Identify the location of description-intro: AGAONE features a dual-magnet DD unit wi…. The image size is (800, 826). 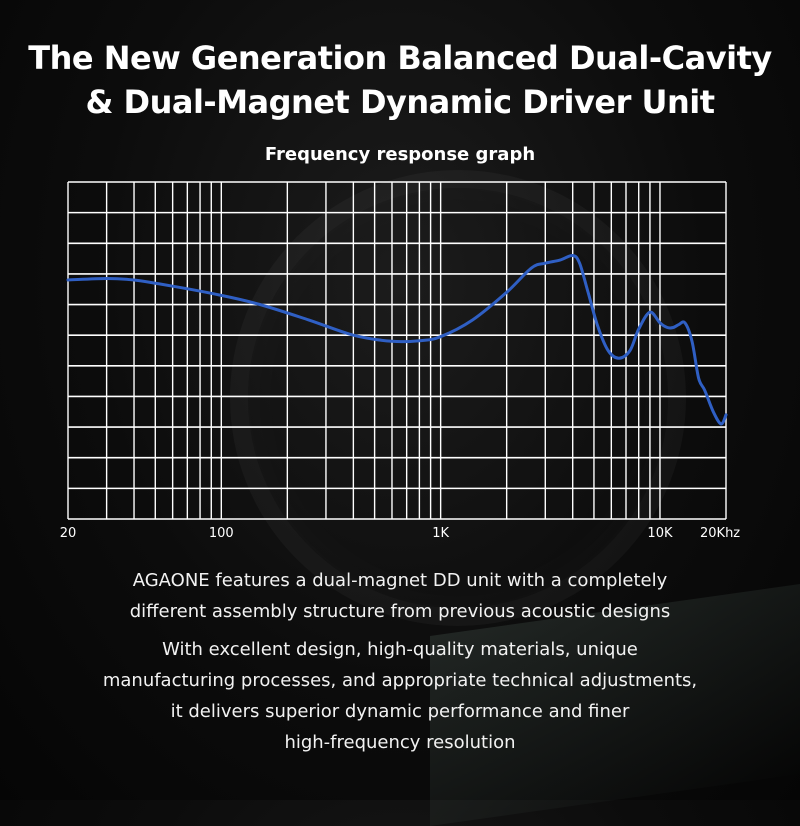
(400, 596).